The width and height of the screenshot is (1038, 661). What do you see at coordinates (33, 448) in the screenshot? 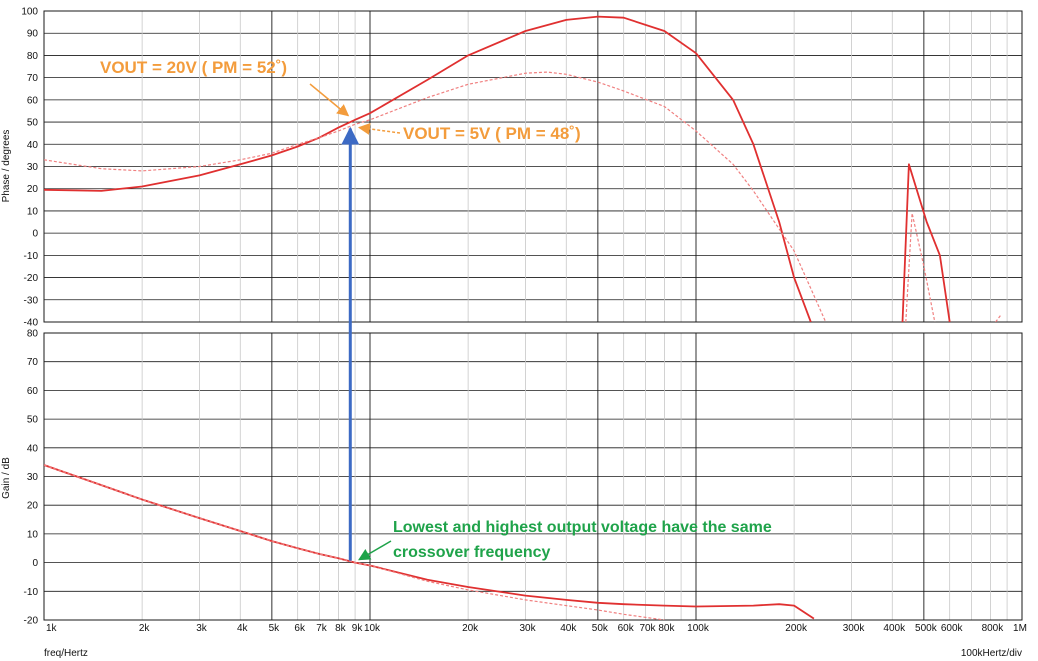
I see `gain-y-tick-label: 40` at bounding box center [33, 448].